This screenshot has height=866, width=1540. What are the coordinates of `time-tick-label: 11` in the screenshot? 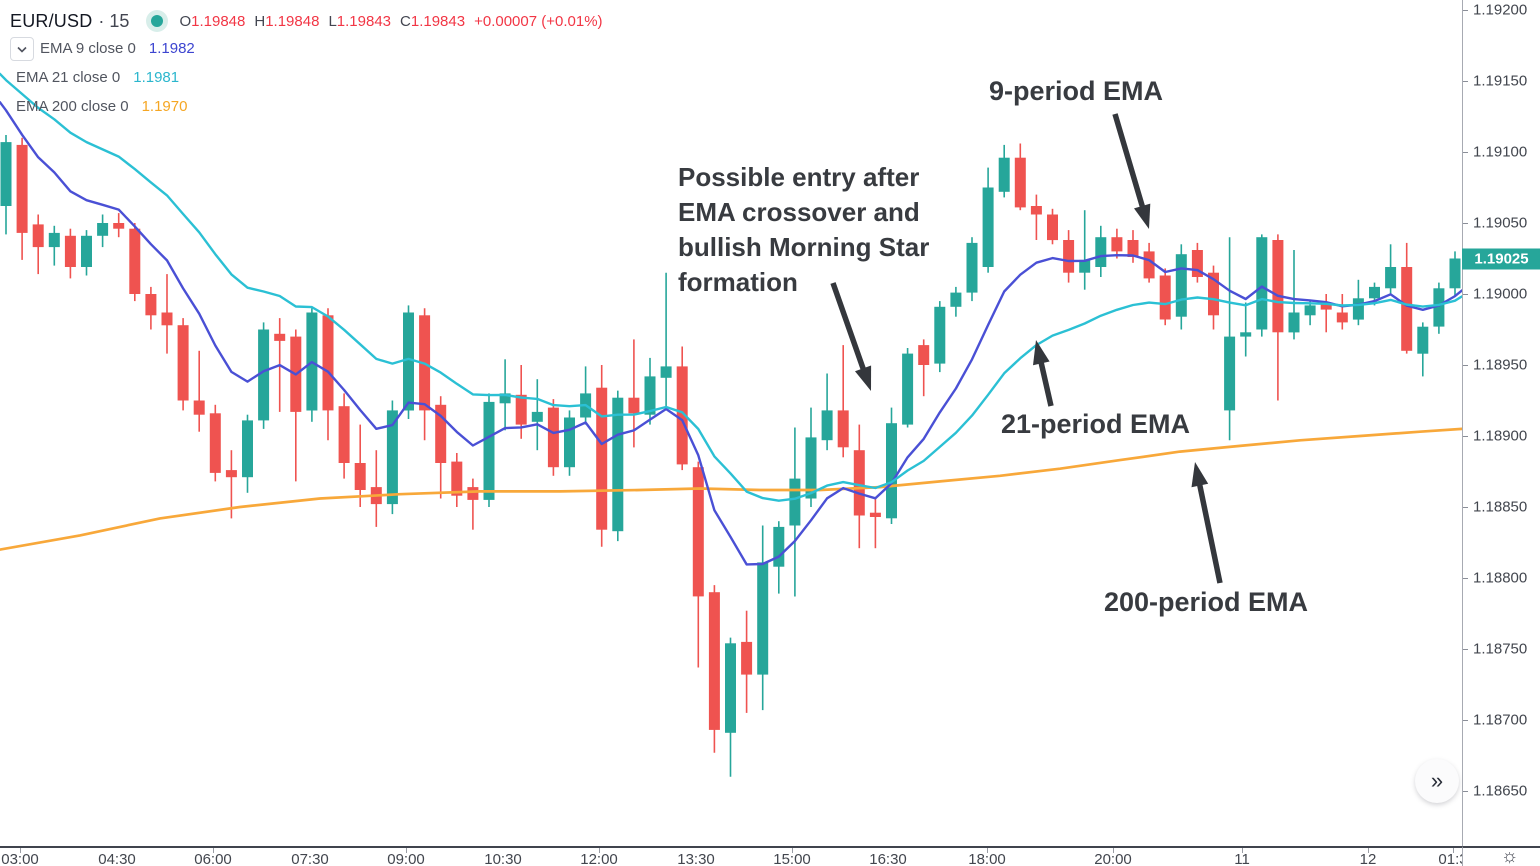 It's located at (1242, 858).